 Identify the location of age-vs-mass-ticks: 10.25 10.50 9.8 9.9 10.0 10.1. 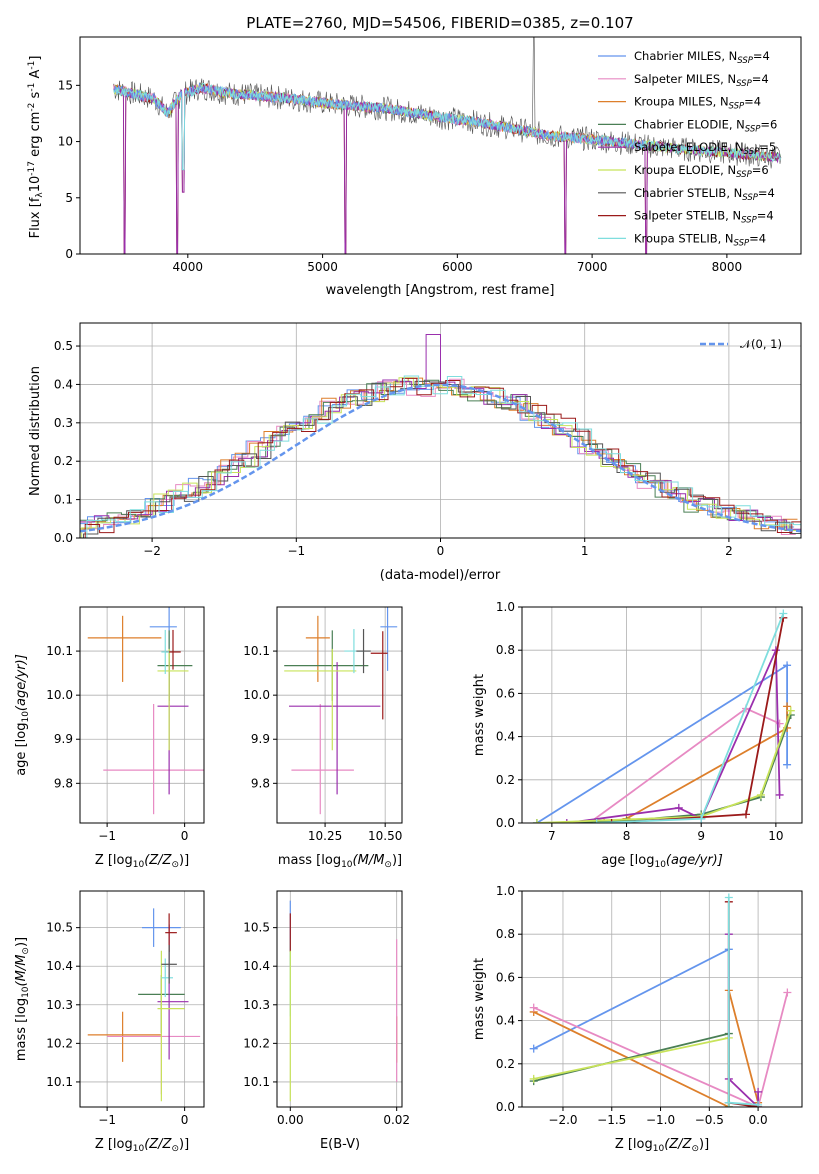
(322, 743).